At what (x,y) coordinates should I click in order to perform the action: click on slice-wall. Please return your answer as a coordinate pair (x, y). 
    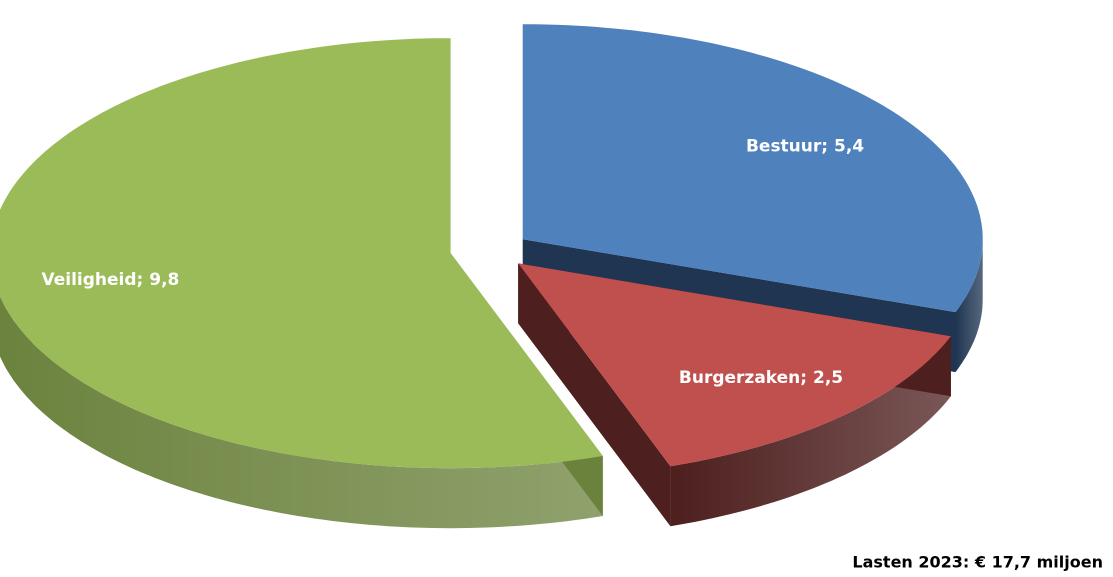
    Looking at the image, I should click on (594, 395).